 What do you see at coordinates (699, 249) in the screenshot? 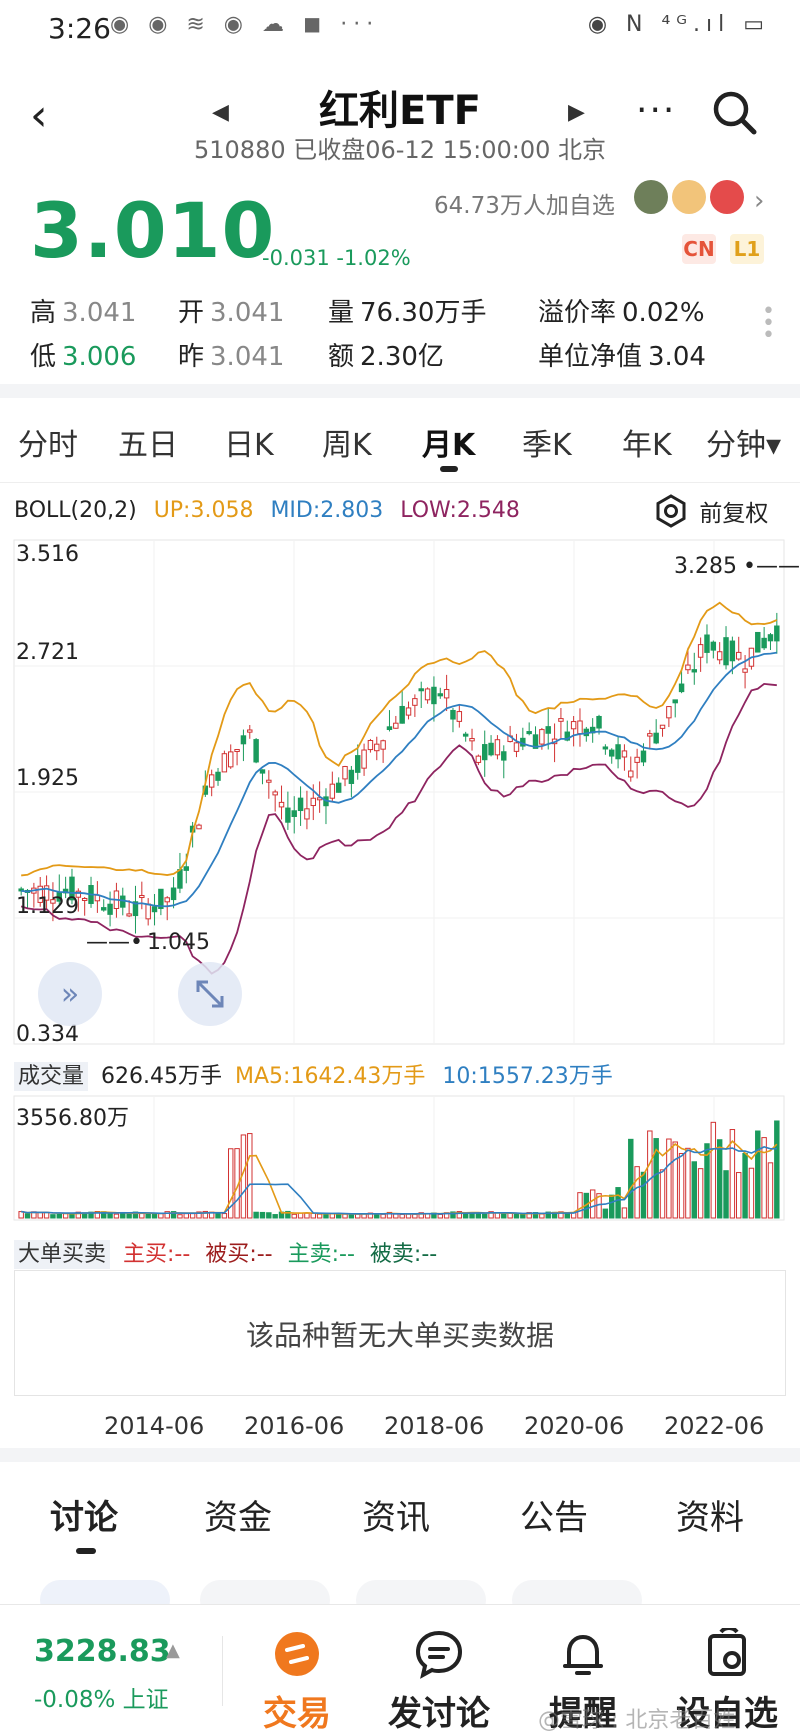
I see `cn-badge: CN` at bounding box center [699, 249].